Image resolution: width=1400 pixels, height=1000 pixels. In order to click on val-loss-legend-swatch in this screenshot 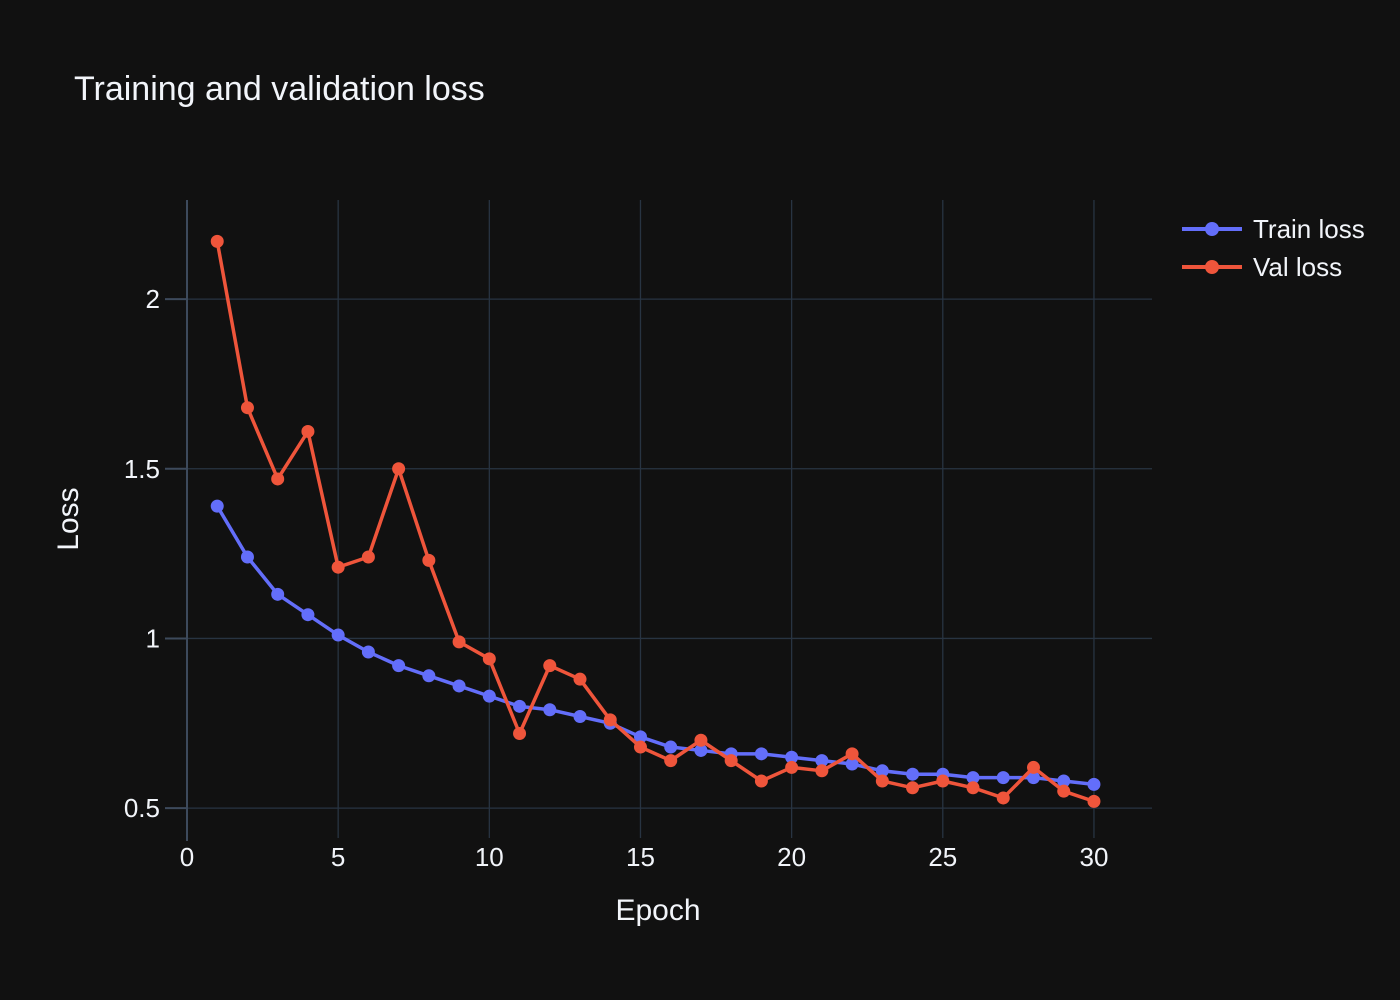, I will do `click(1212, 267)`.